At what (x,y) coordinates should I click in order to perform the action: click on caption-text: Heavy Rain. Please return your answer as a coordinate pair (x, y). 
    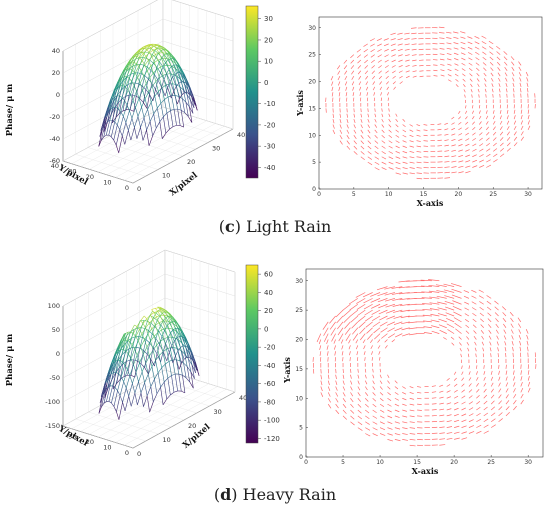
    Looking at the image, I should click on (289, 494).